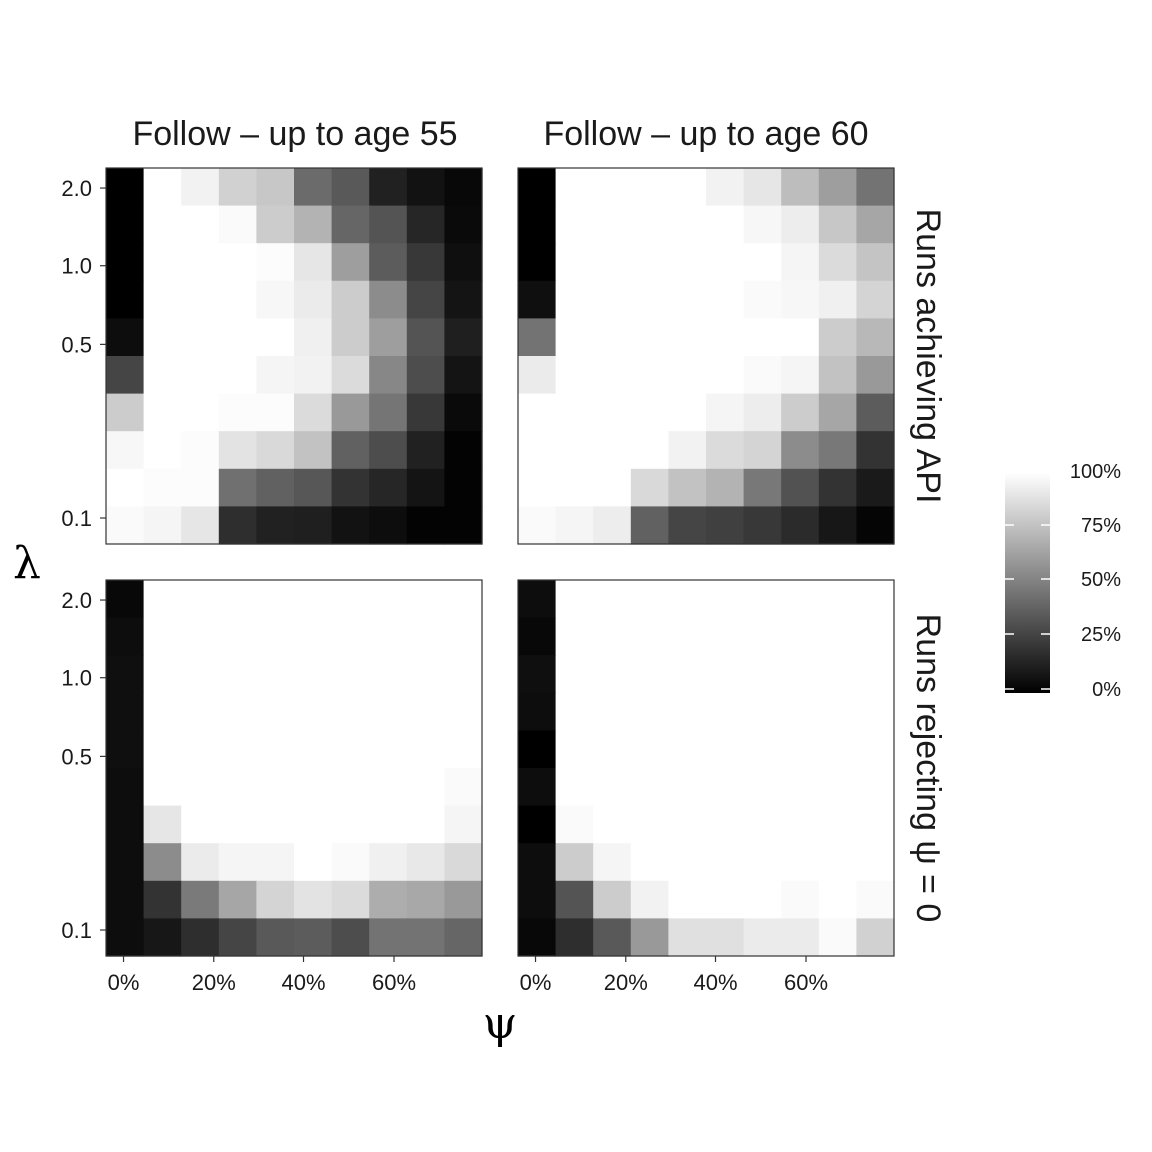 This screenshot has width=1152, height=1152. What do you see at coordinates (536, 982) in the screenshot?
I see `x-tick-label: 0%` at bounding box center [536, 982].